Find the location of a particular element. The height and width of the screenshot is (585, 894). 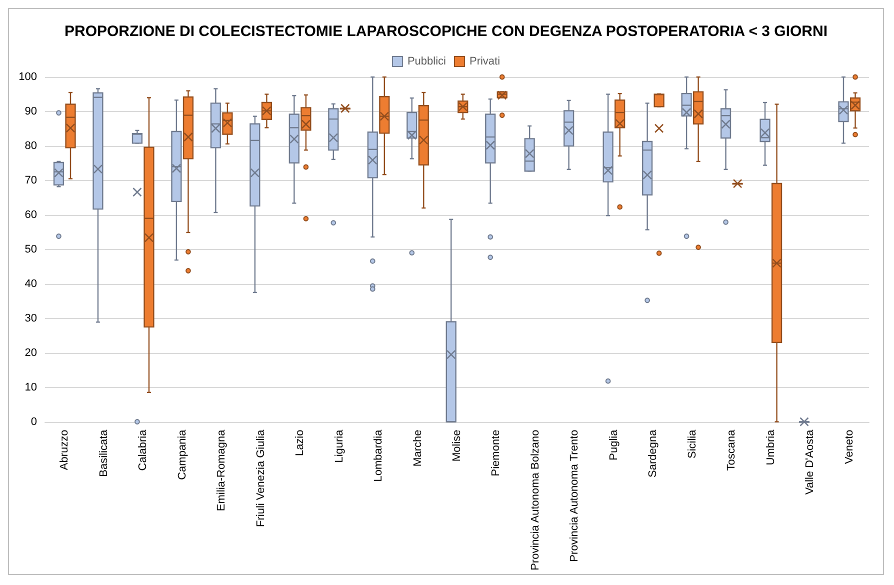

x-tick-label: Lazio is located at coordinates (300, 443).